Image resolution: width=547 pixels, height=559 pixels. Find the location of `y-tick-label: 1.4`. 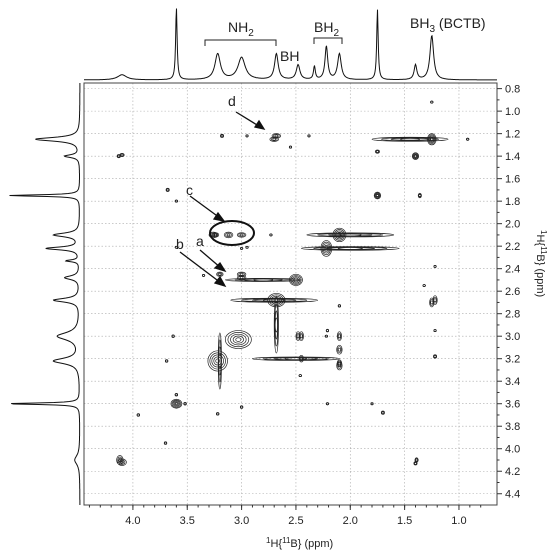

y-tick-label: 1.4 is located at coordinates (512, 157).